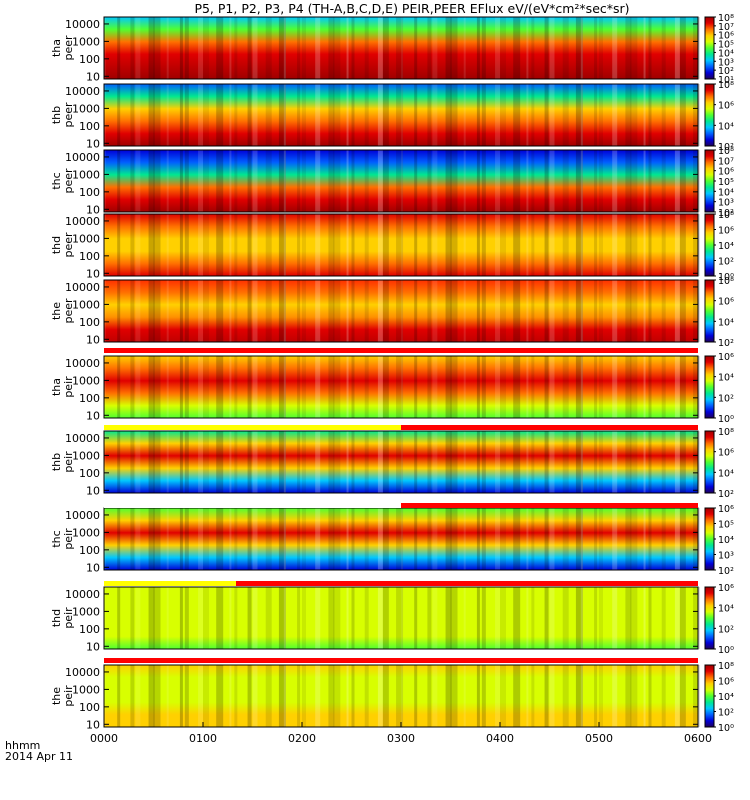 This screenshot has height=800, width=750. I want to click on colorbar-tick-label: 10⁰, so click(726, 419).